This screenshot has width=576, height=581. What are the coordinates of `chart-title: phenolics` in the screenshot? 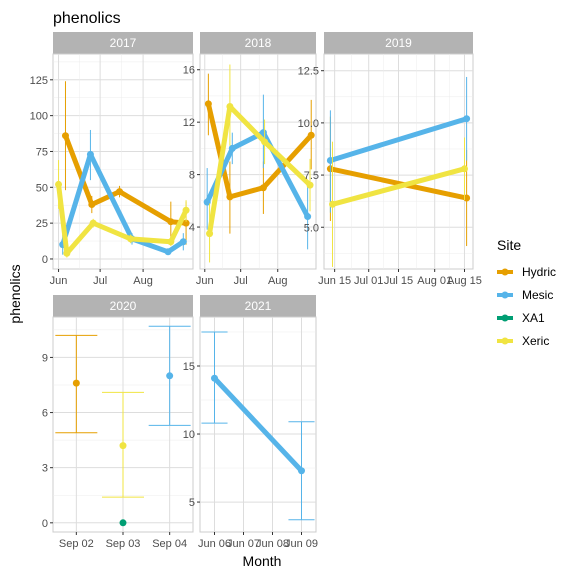 It's located at (87, 18).